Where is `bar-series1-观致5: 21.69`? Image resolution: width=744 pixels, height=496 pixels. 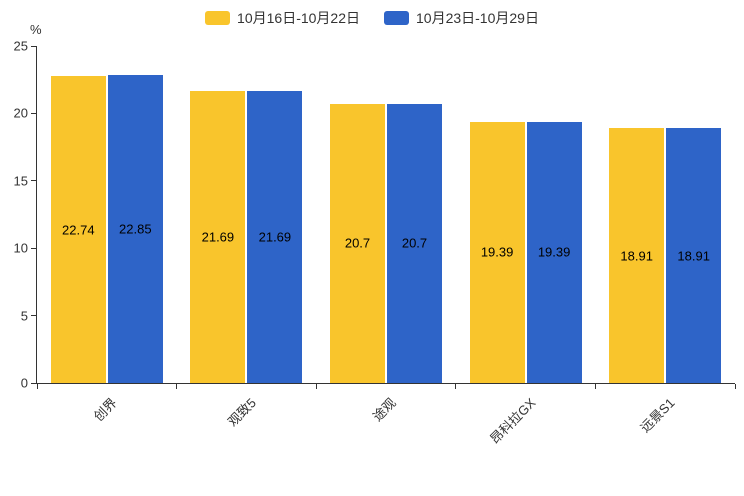
bar-series1-观致5: 21.69 is located at coordinates (218, 236).